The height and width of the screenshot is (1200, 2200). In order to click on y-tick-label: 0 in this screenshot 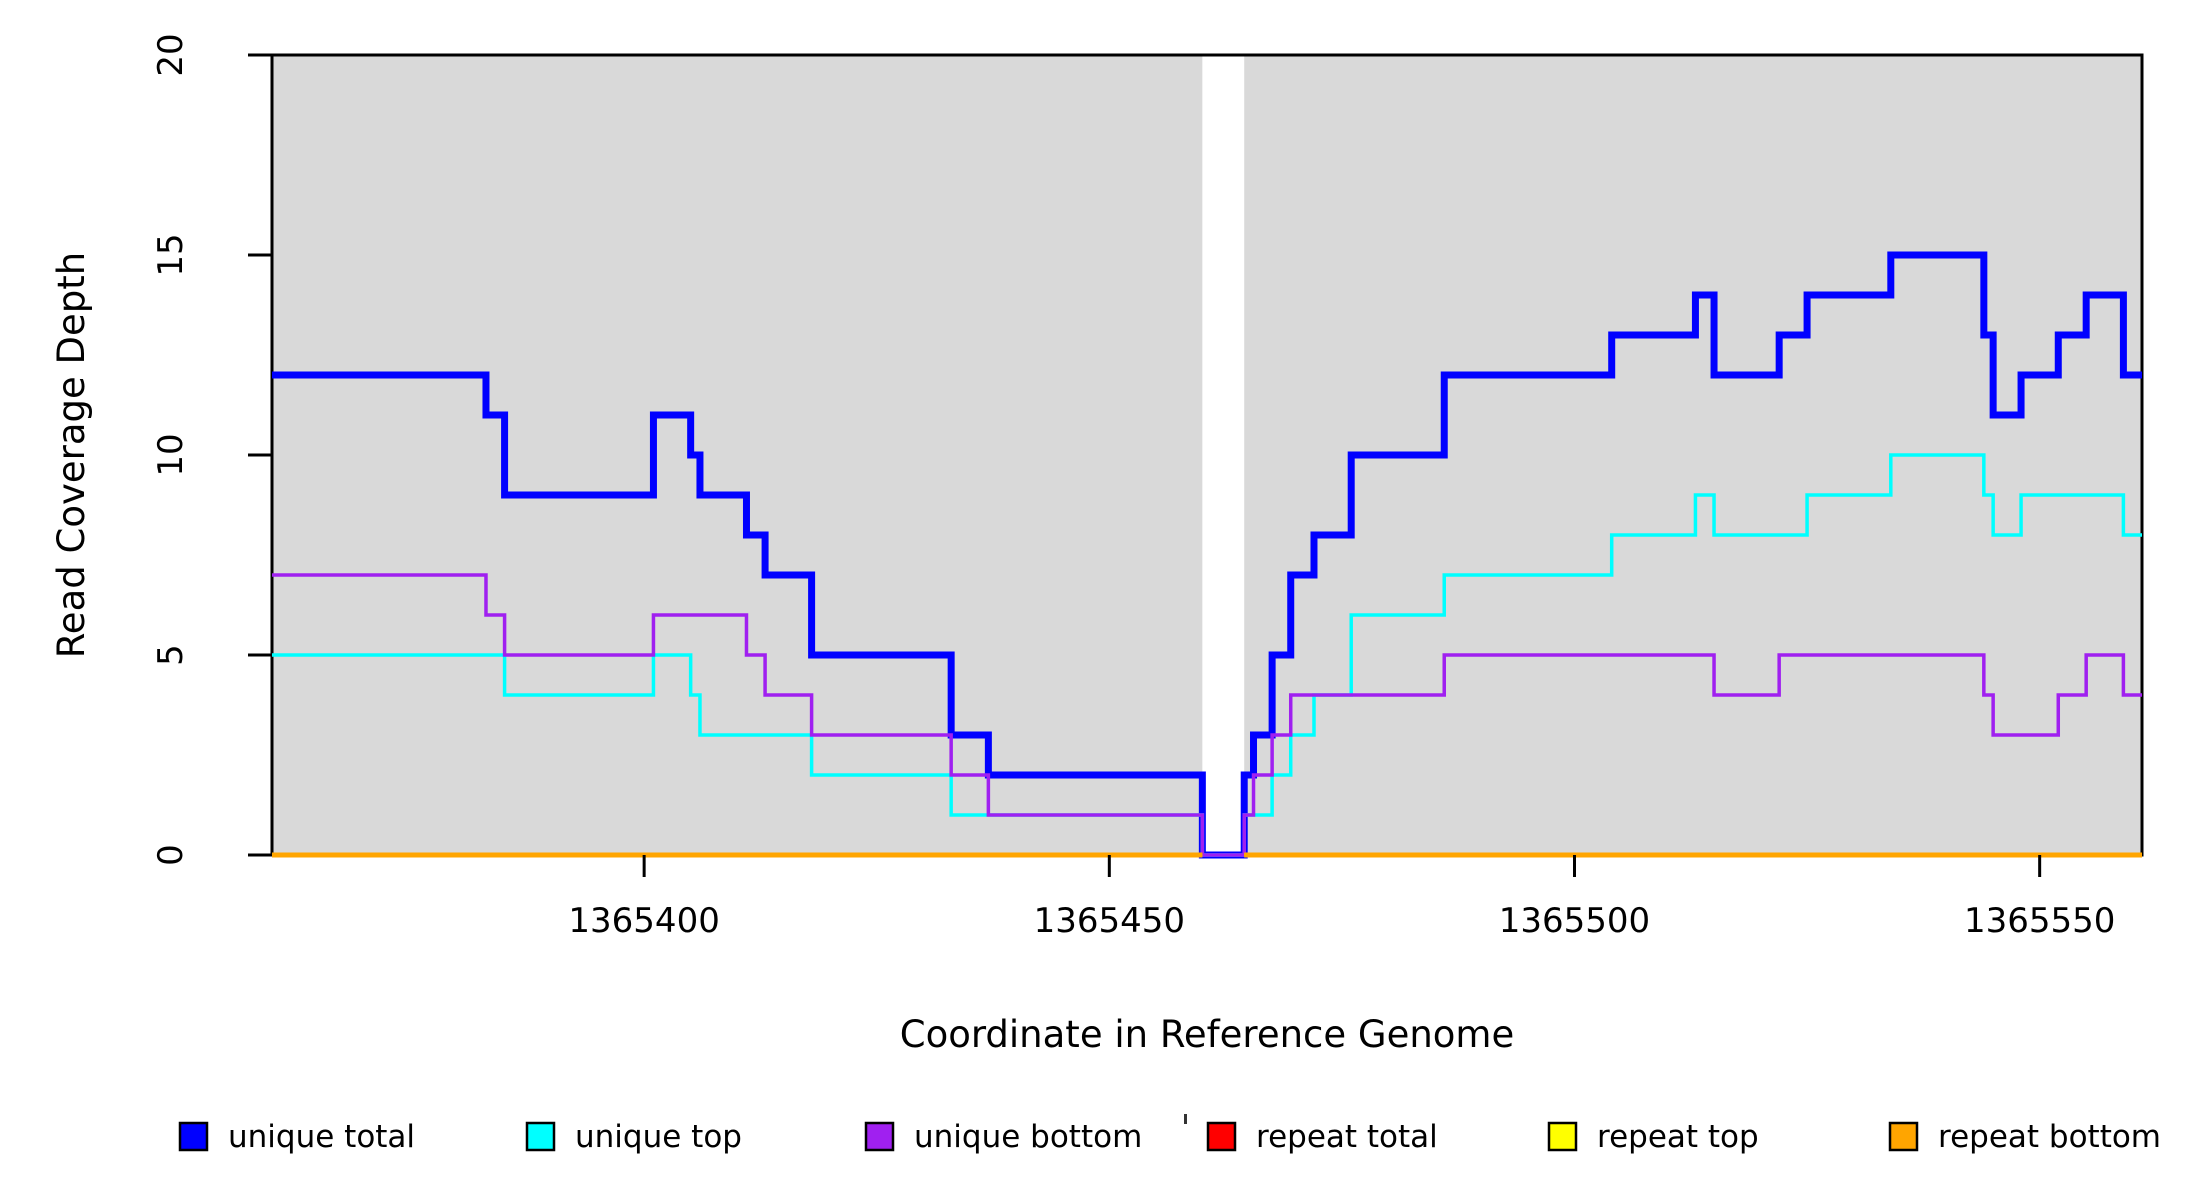, I will do `click(171, 855)`.